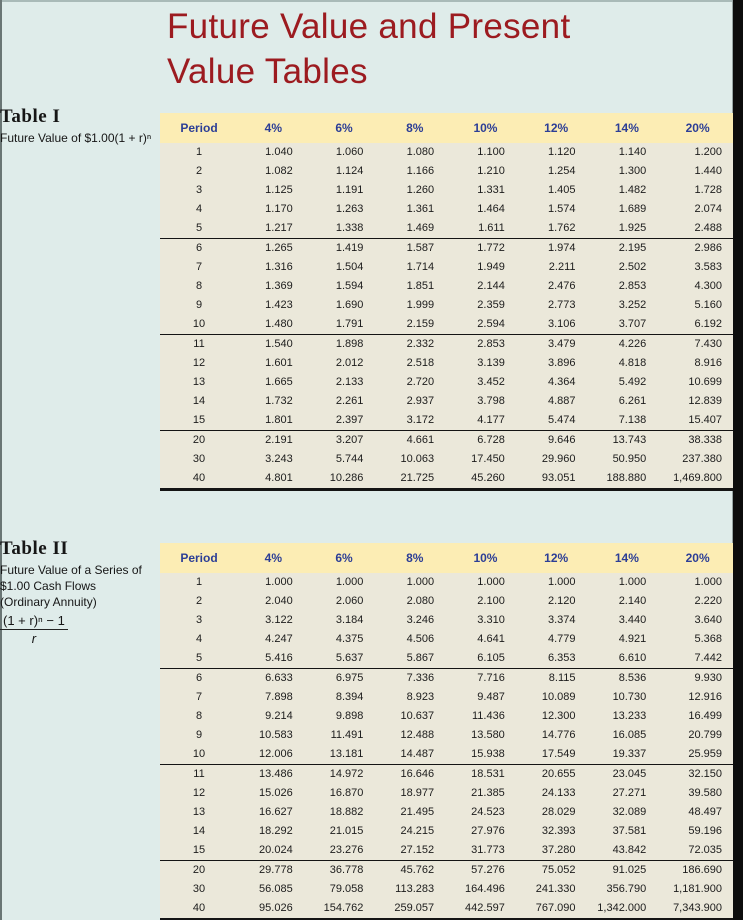 The width and height of the screenshot is (743, 920). What do you see at coordinates (556, 479) in the screenshot?
I see `factor-value-cell: 93.051` at bounding box center [556, 479].